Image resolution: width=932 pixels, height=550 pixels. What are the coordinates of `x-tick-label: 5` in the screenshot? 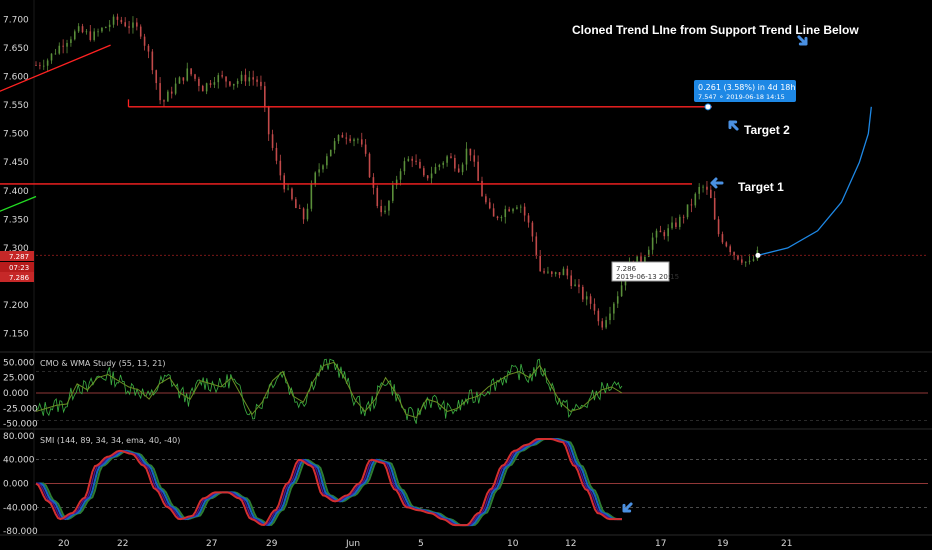 It's located at (421, 544).